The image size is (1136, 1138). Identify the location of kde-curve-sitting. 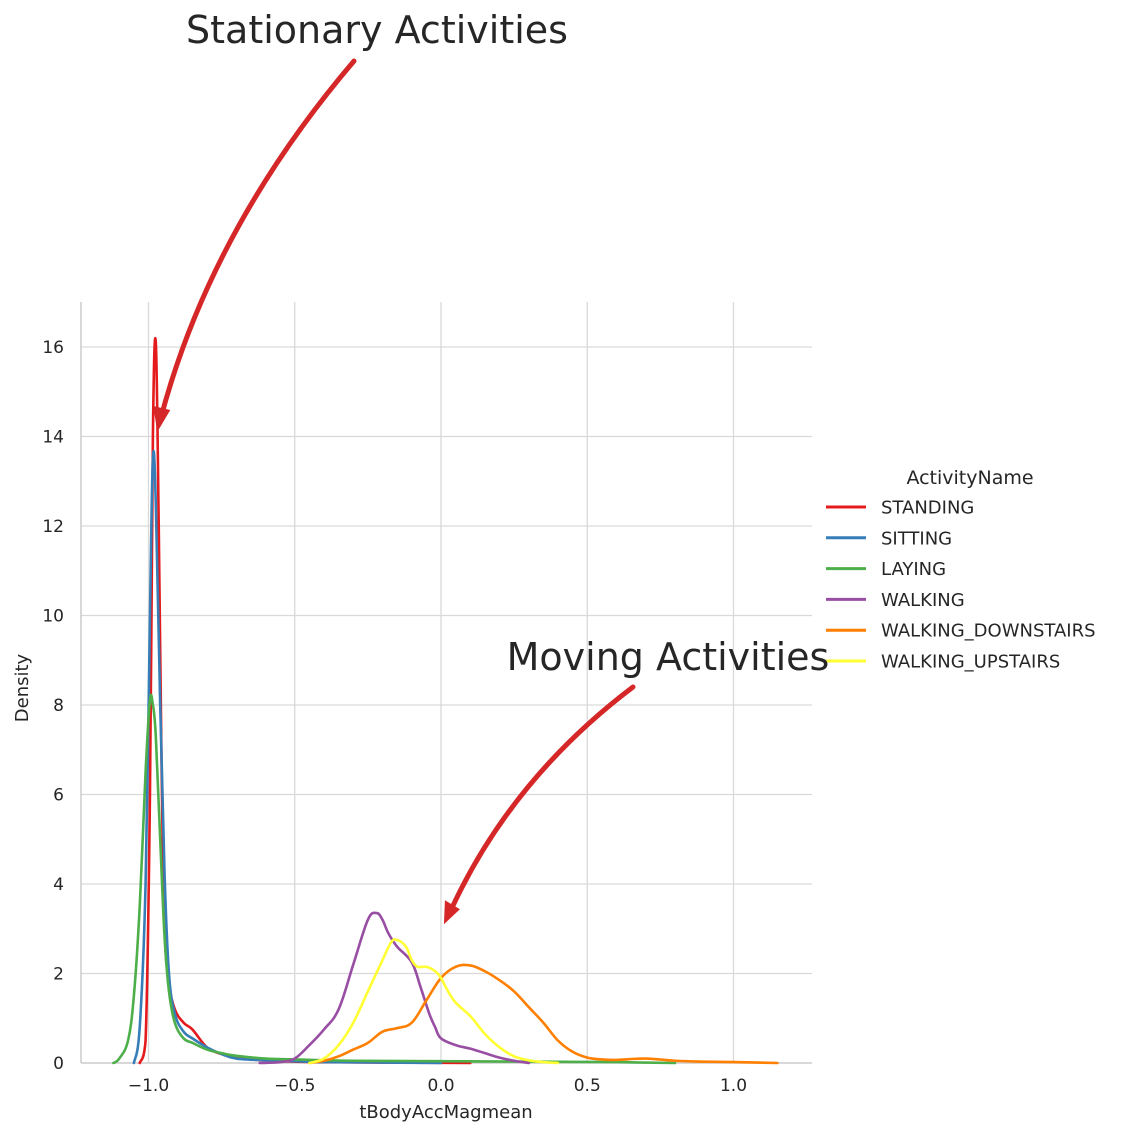
(287, 757).